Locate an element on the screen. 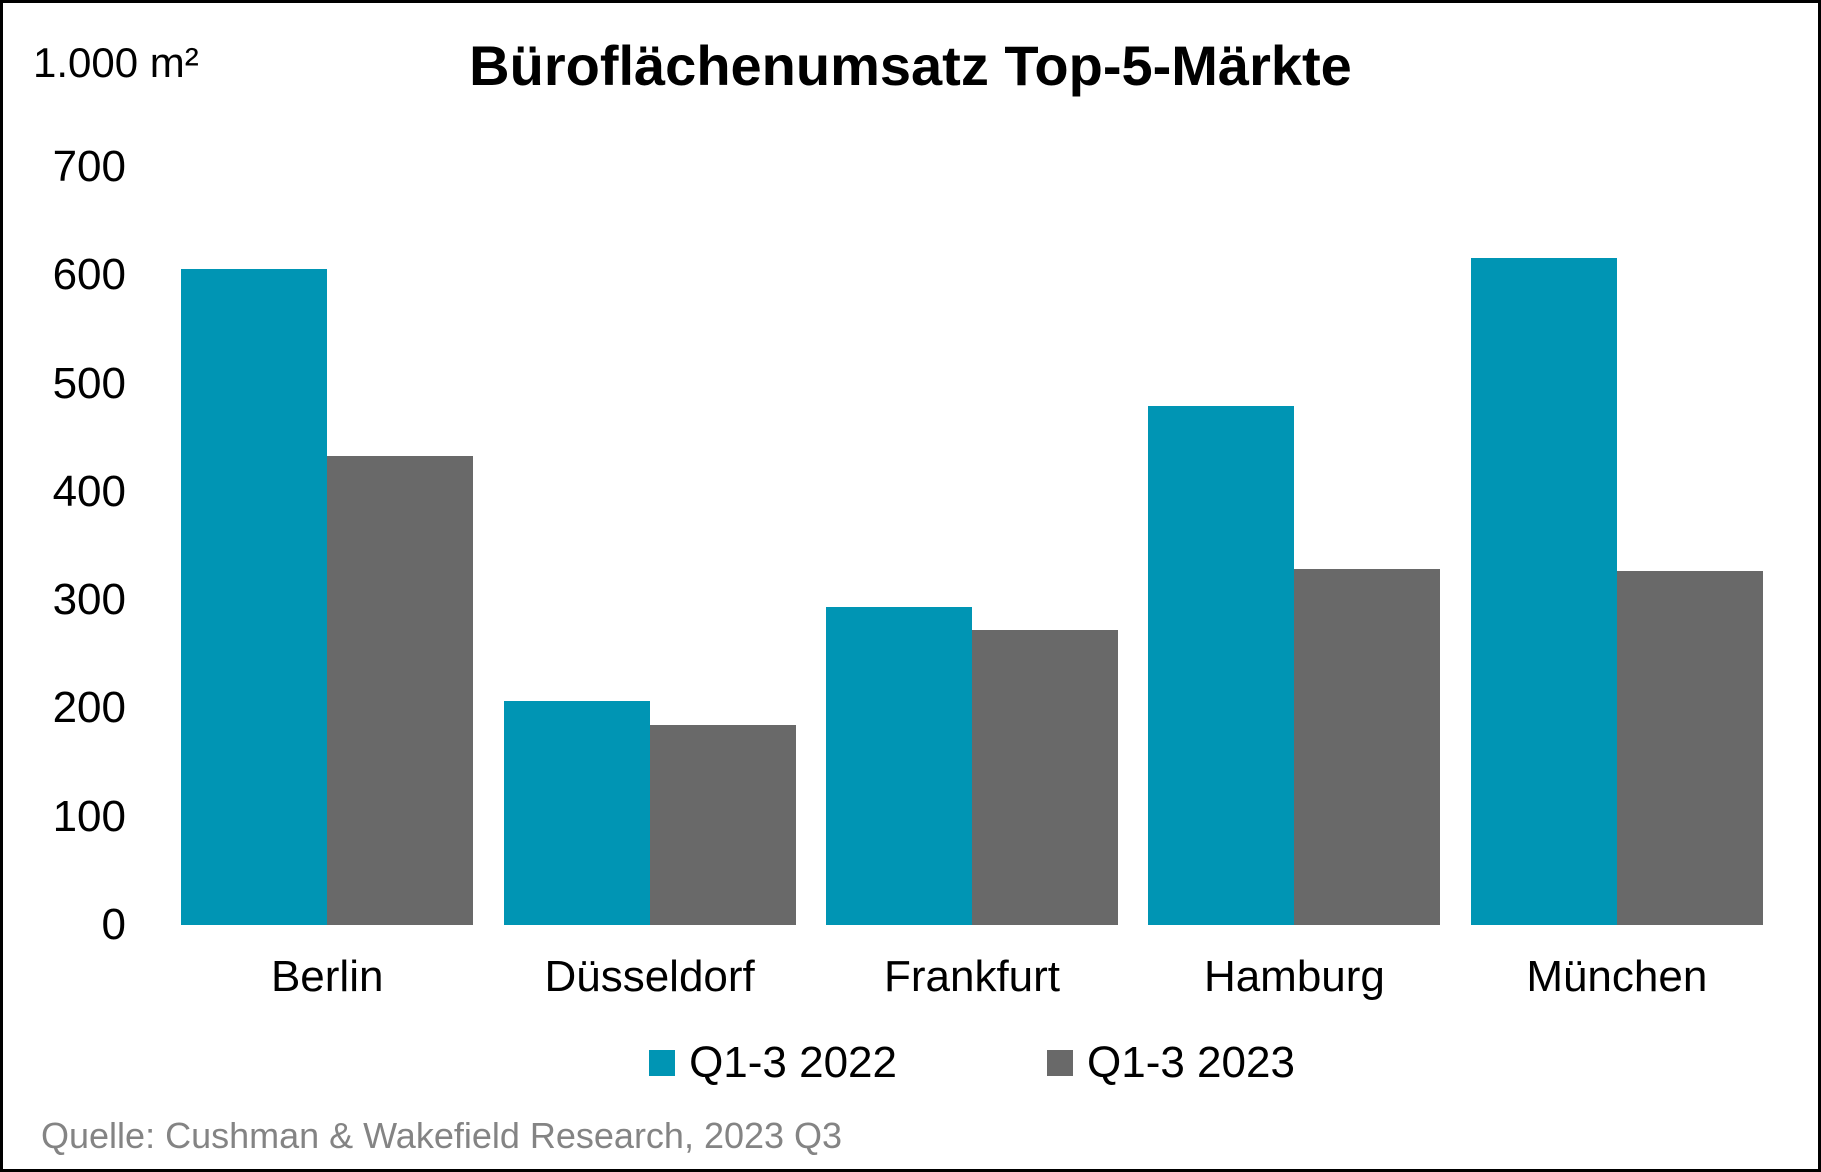 The width and height of the screenshot is (1821, 1172). bar-group-münchen is located at coordinates (1617, 546).